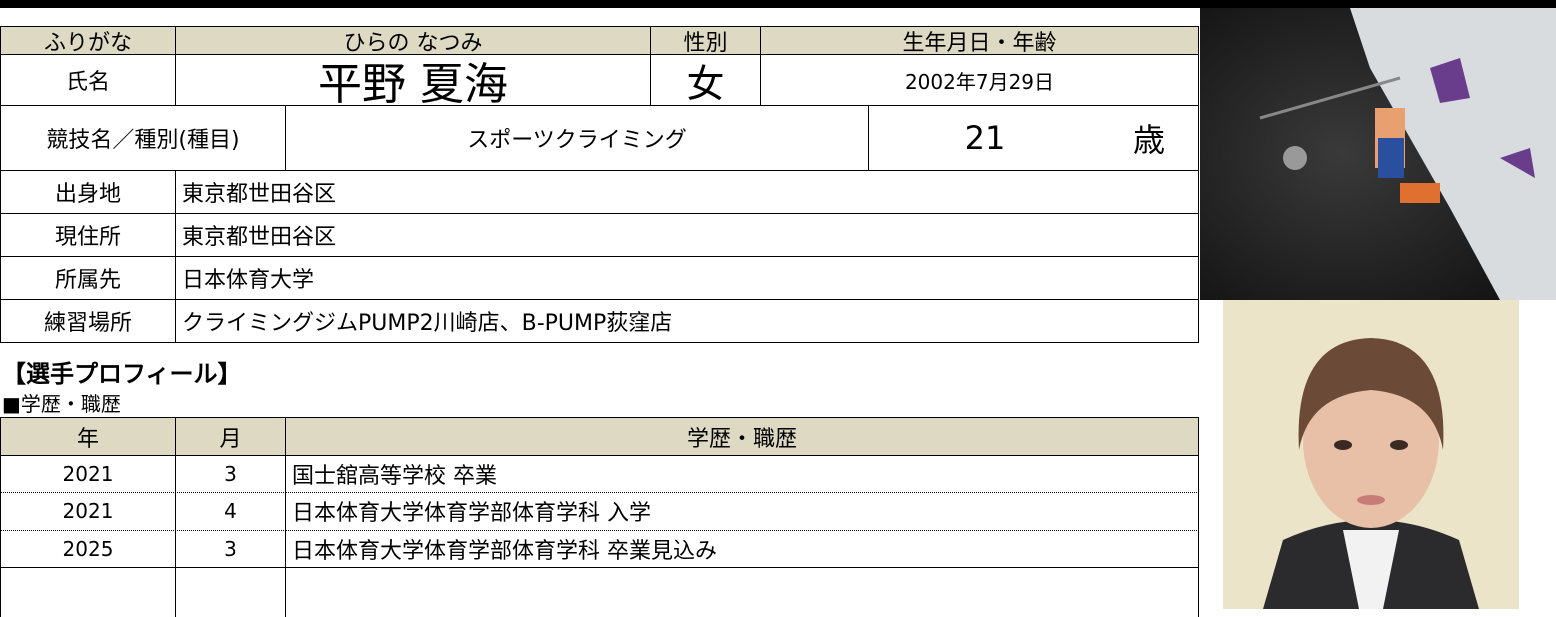 The image size is (1556, 617). Describe the element at coordinates (143, 138) in the screenshot. I see `label: 競技名／種別(種目)` at that location.